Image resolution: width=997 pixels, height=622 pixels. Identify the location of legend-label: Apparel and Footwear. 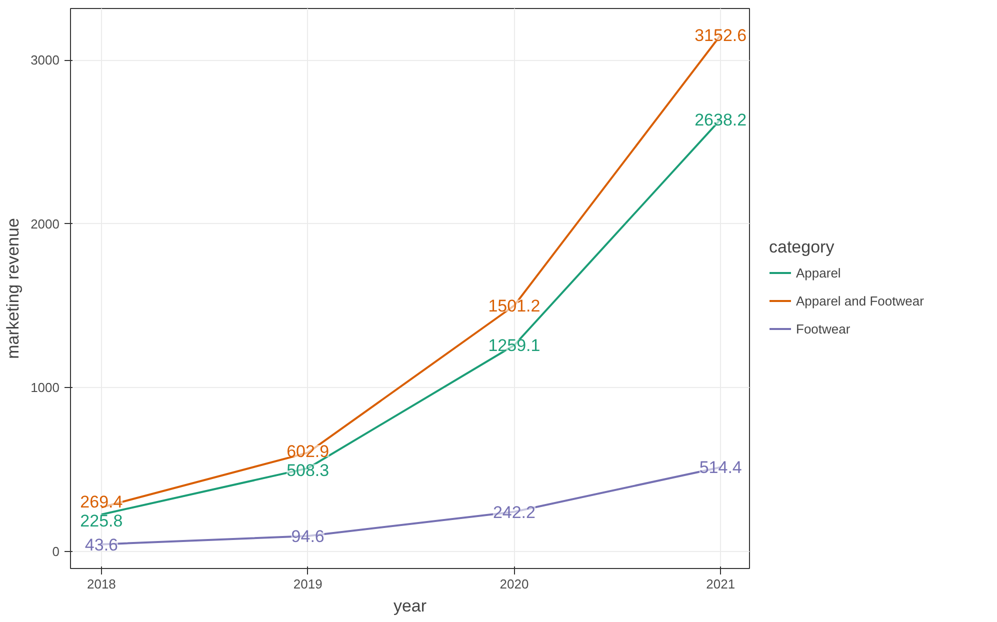
(860, 300).